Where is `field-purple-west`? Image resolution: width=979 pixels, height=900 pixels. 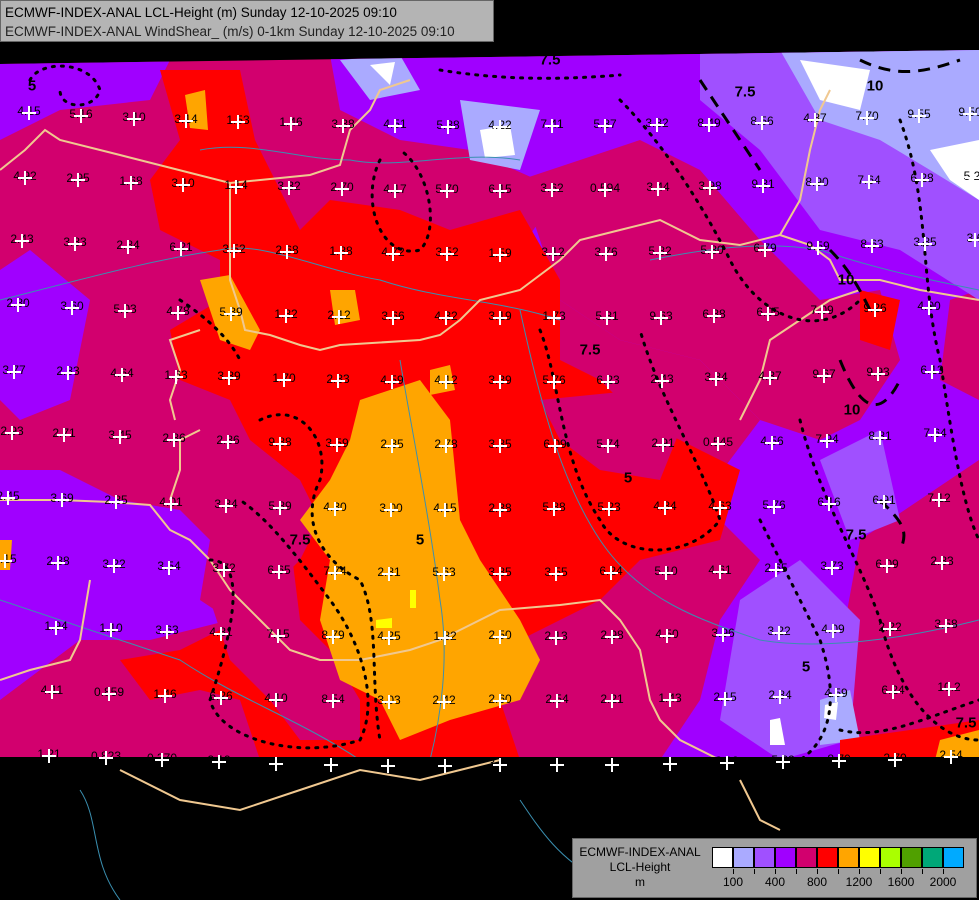 field-purple-west is located at coordinates (115, 585).